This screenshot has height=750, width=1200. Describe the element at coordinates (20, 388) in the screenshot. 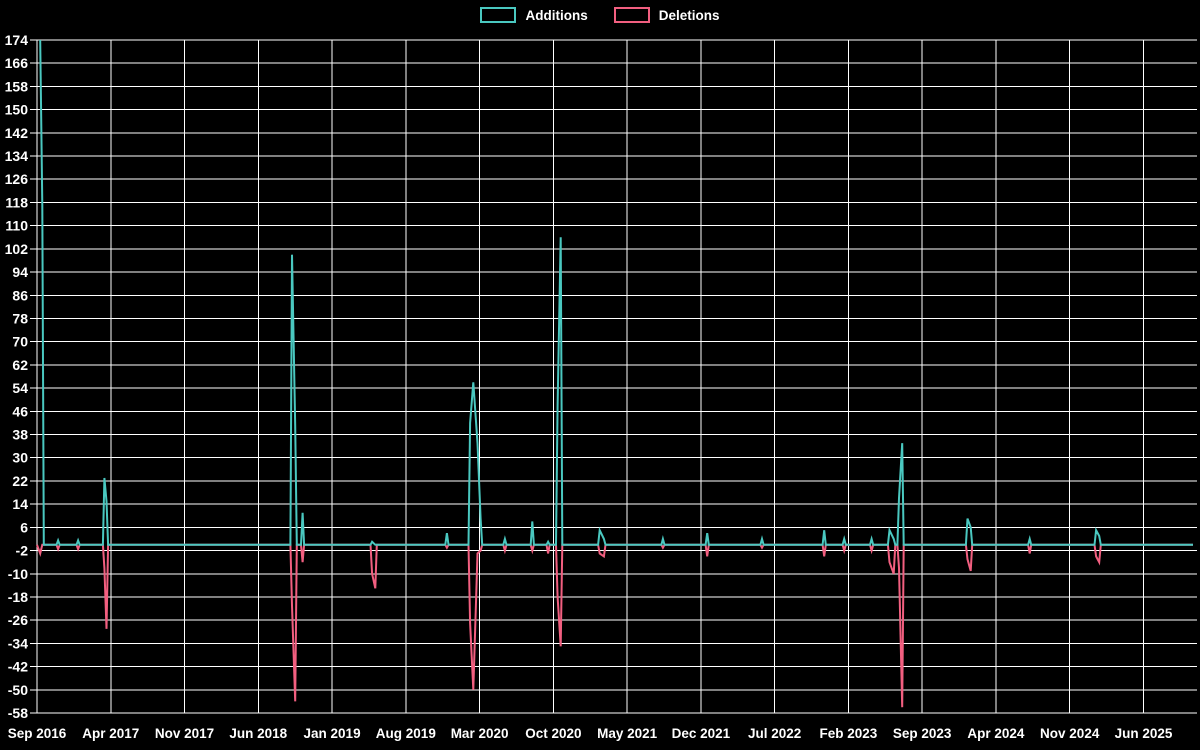

I see `y-axis-label: 54` at that location.